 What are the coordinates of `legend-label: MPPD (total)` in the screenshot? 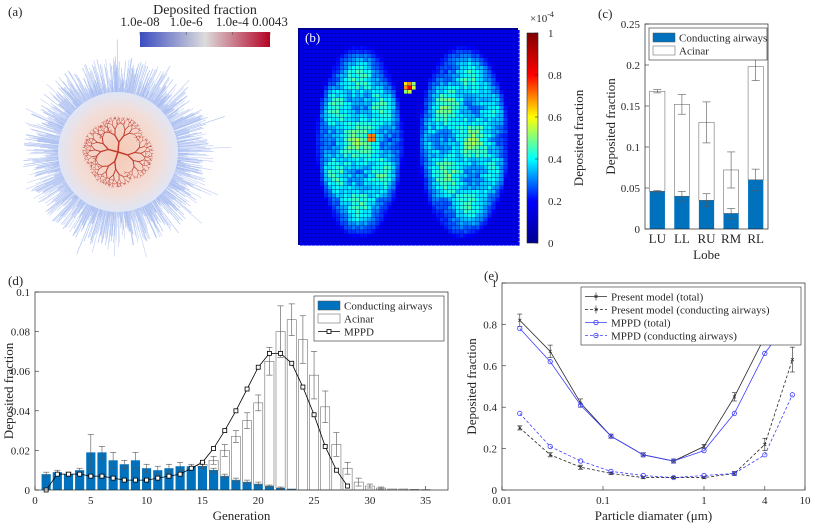 It's located at (641, 324).